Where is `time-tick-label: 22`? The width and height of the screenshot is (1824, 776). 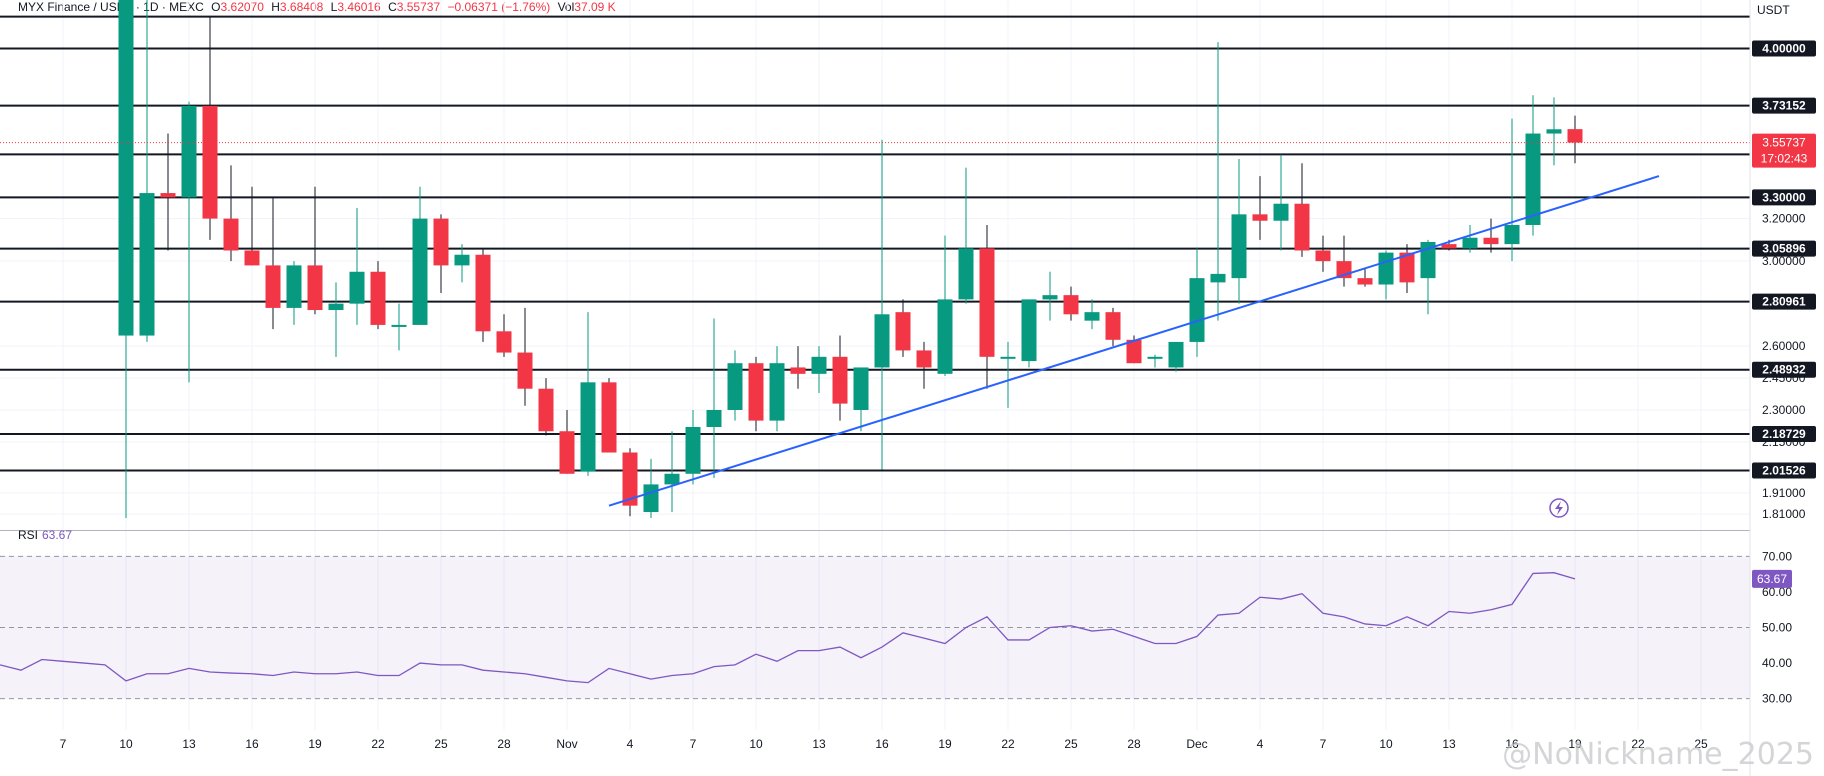
time-tick-label: 22 is located at coordinates (378, 744).